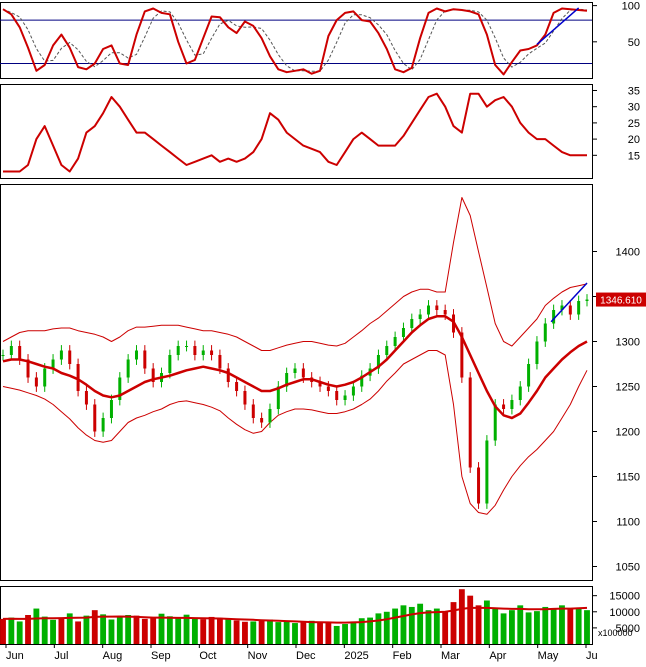  Describe the element at coordinates (628, 343) in the screenshot. I see `price-axis-tick-label: 1300` at that location.